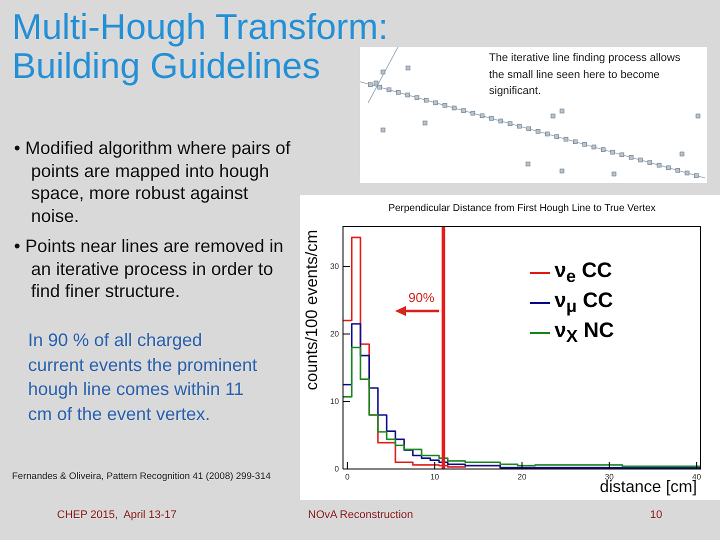 The width and height of the screenshot is (720, 540). What do you see at coordinates (142, 477) in the screenshot?
I see `text: Fernandes & Oliveira, Pattern Recognition 41 (2008) 299-314` at bounding box center [142, 477].